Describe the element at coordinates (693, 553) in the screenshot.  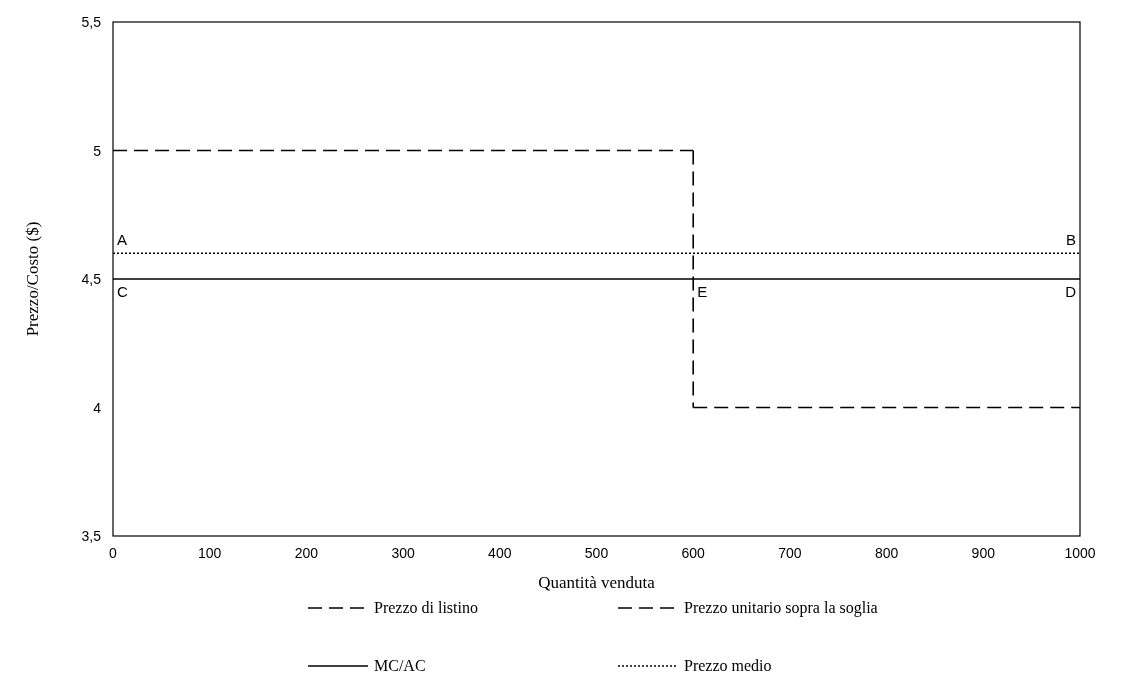
I see `x-tick-label: 600` at that location.